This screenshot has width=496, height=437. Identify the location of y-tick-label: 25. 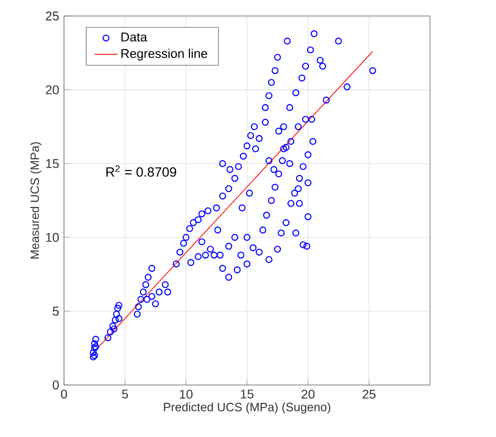
(52, 16).